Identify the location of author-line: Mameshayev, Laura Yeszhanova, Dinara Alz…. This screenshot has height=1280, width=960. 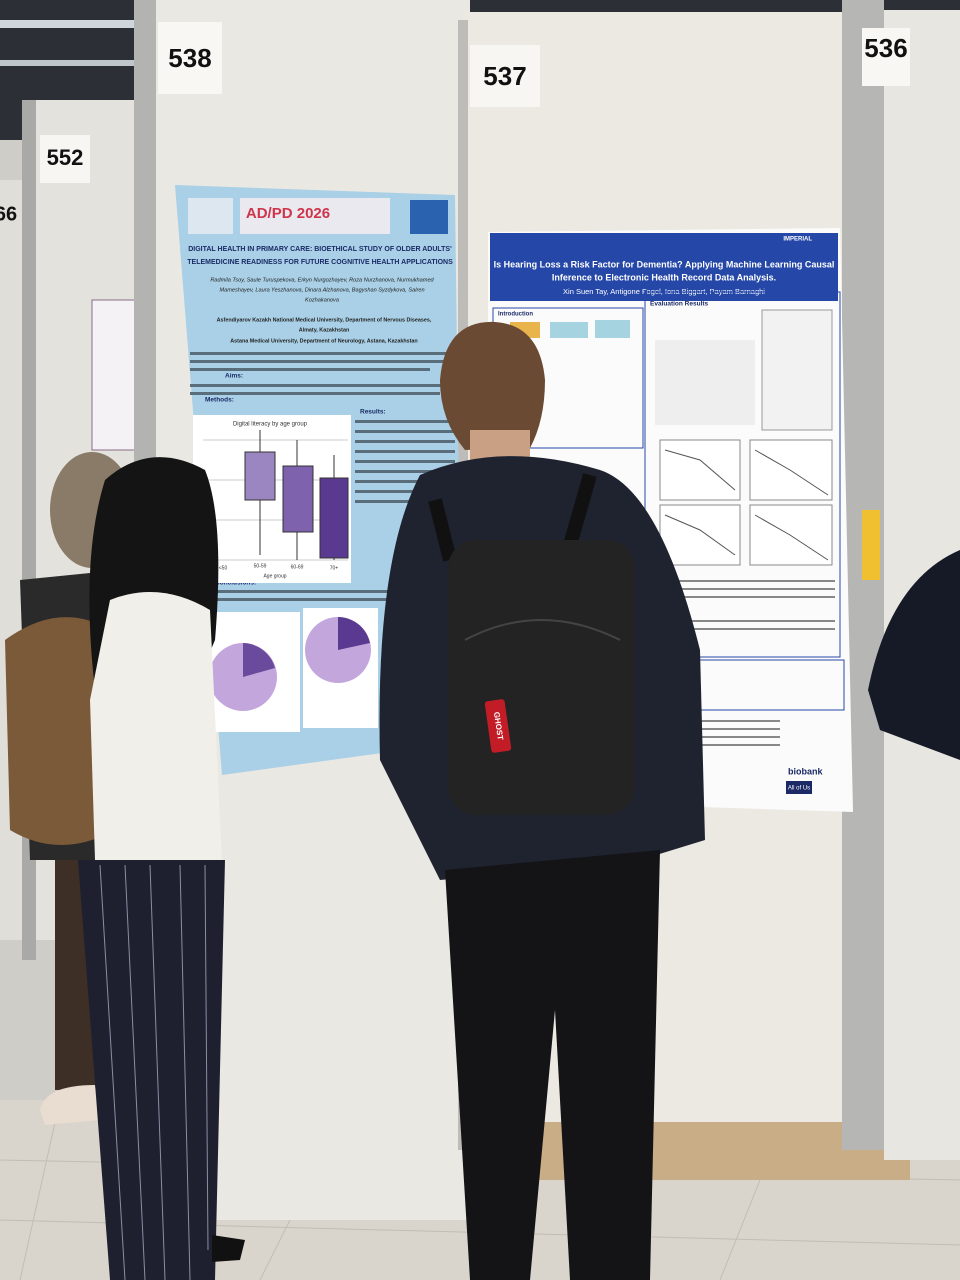
(321, 290).